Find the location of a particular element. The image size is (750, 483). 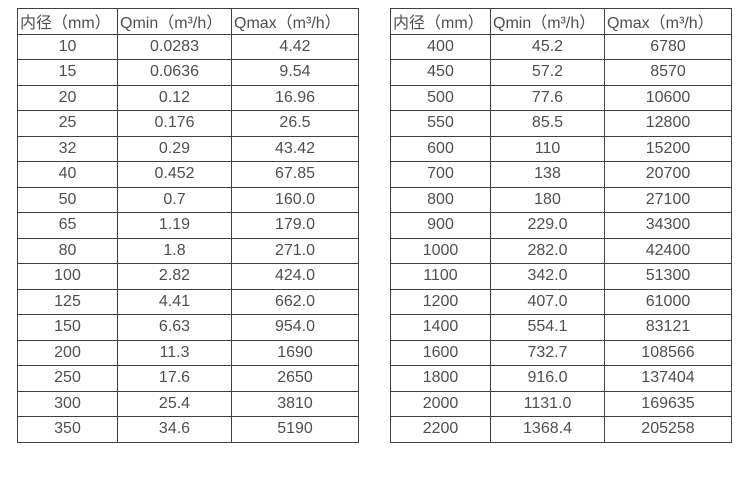

table-row: 500 77.6 10600 is located at coordinates (561, 97).